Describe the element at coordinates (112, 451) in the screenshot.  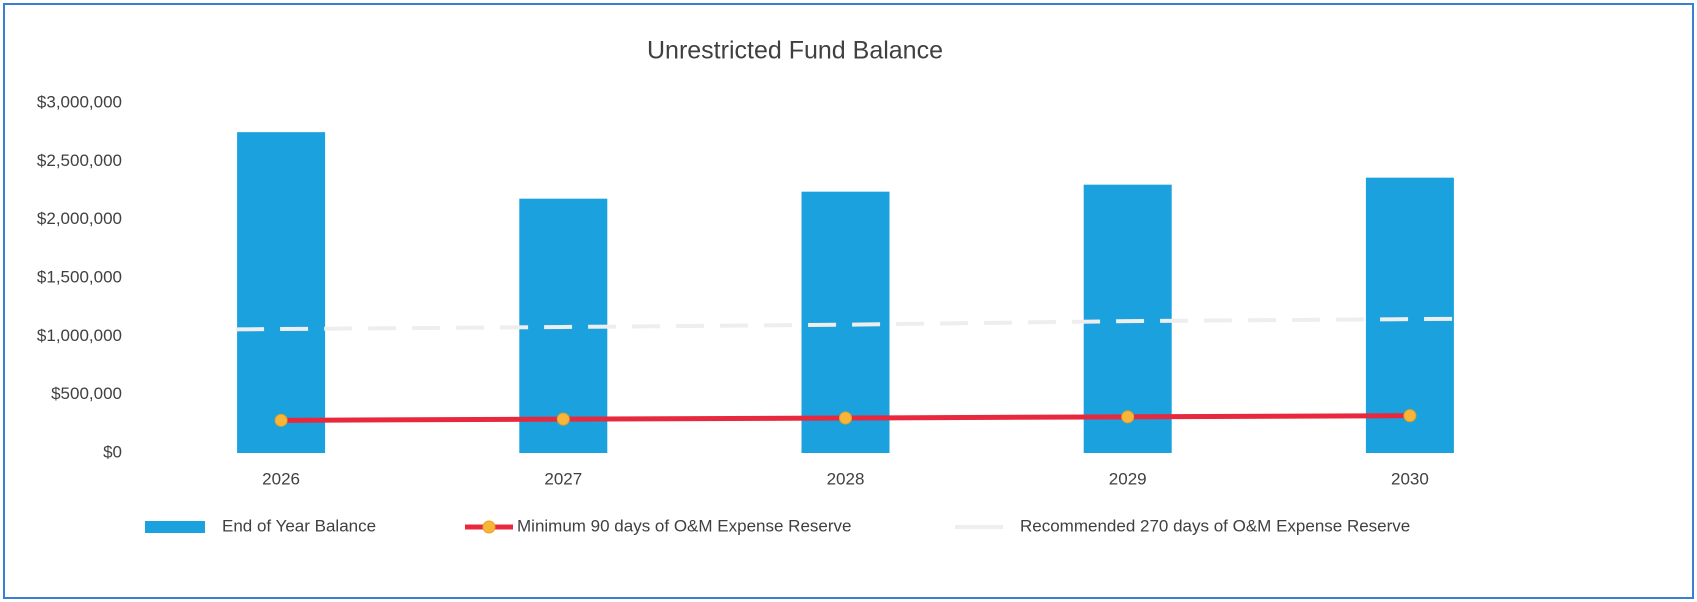
I see `y-tick-label: $0` at that location.